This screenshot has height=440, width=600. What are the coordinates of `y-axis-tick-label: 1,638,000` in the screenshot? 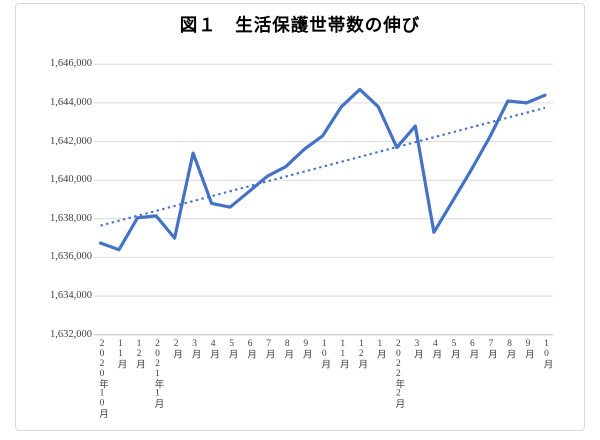 It's located at (71, 218).